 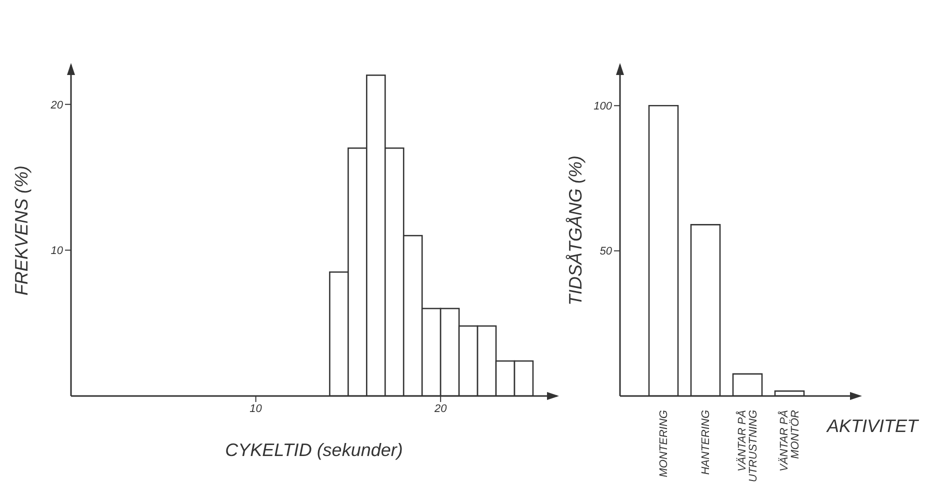 What do you see at coordinates (748, 446) in the screenshot?
I see `x-tick-label: VÄNTAR PÅ UTRUSTNING` at bounding box center [748, 446].